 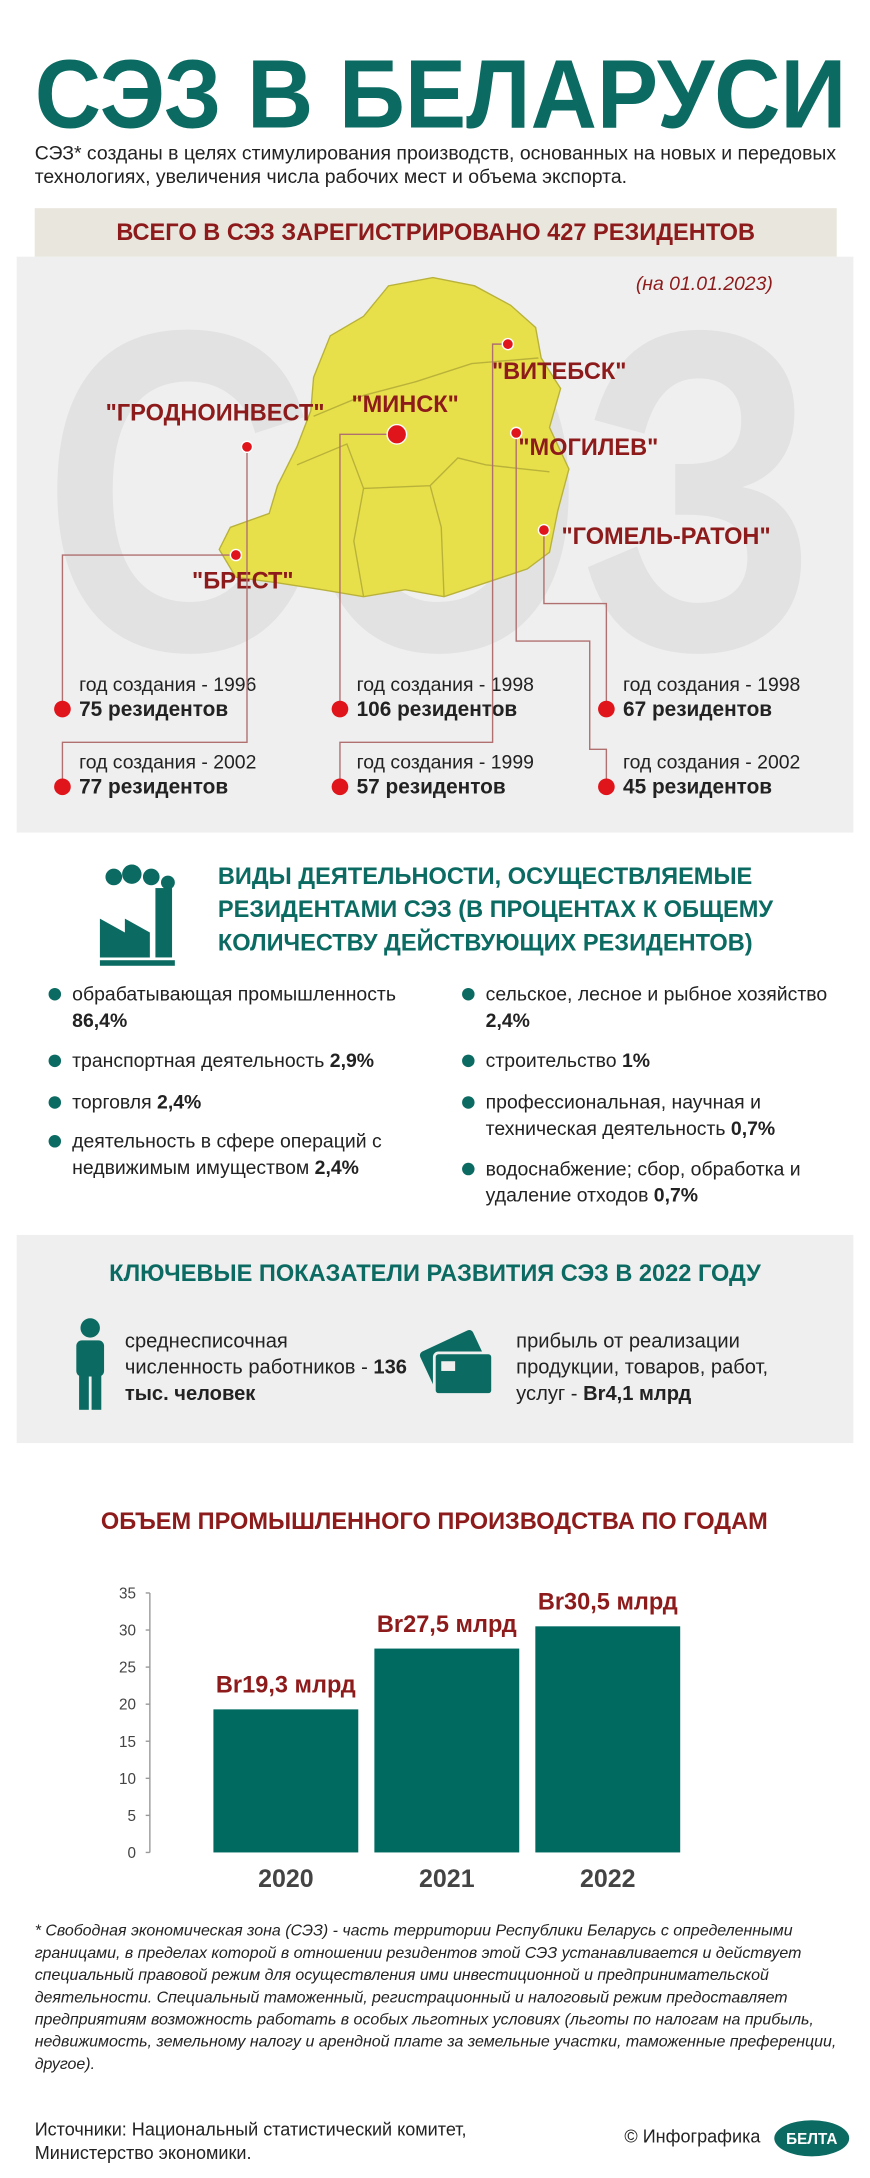 What do you see at coordinates (704, 283) in the screenshot?
I see `date-note: (на 01.01.2023)` at bounding box center [704, 283].